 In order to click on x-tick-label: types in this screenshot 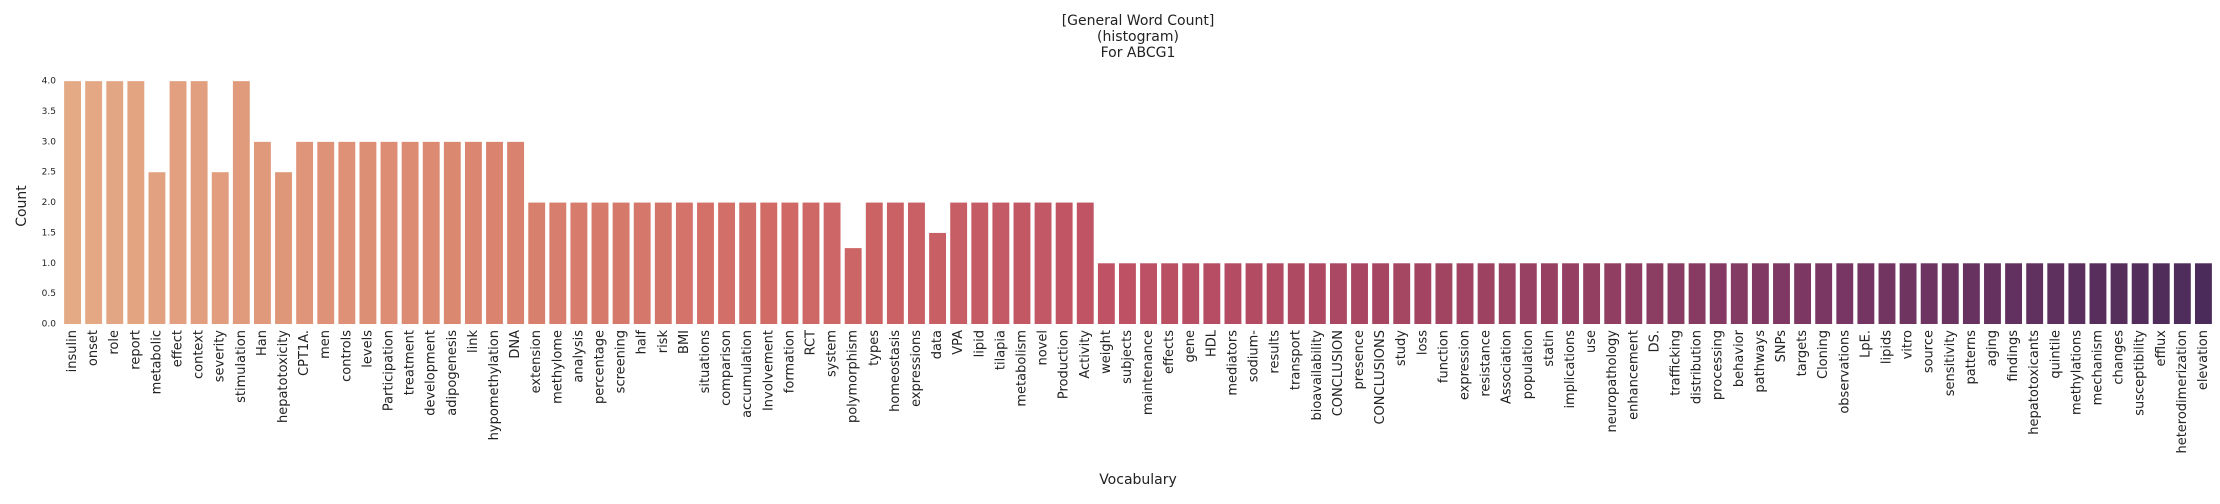, I will do `click(874, 348)`.